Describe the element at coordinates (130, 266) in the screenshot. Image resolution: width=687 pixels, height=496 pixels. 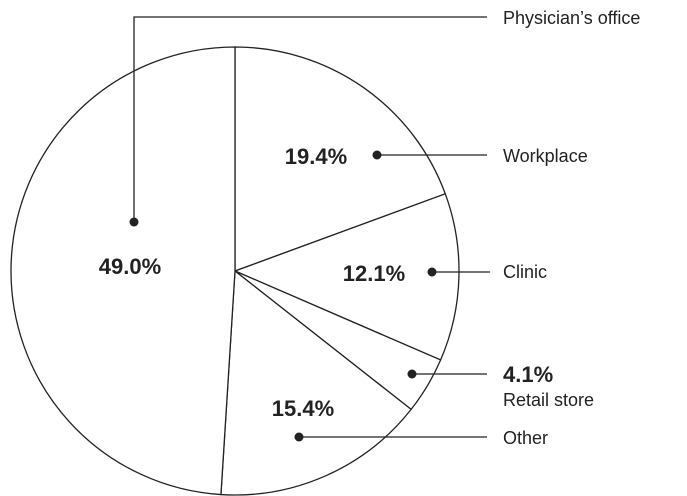
I see `value-label: 49.0%` at that location.